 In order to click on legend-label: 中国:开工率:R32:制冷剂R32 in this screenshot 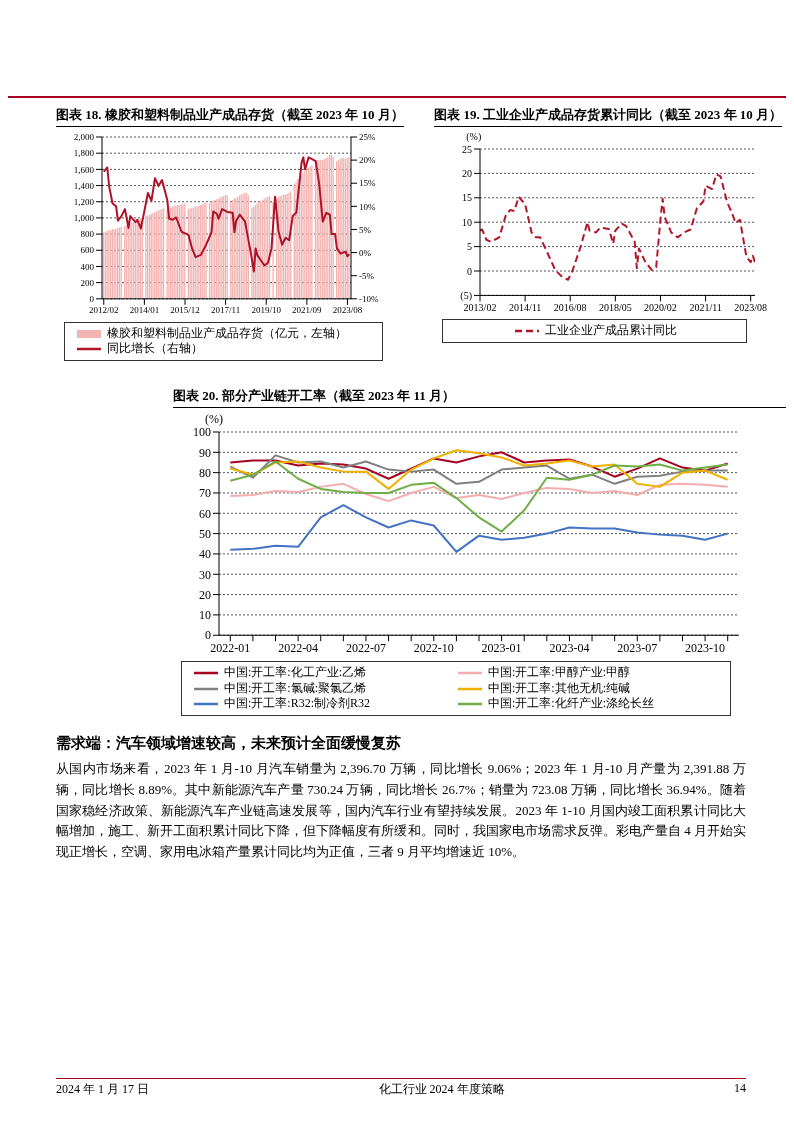, I will do `click(297, 704)`.